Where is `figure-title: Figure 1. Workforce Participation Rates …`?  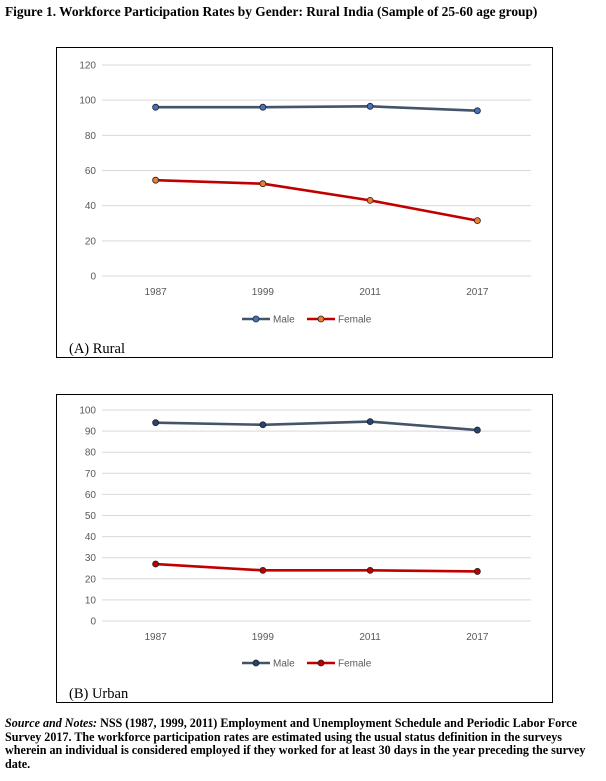 figure-title: Figure 1. Workforce Participation Rates … is located at coordinates (271, 11).